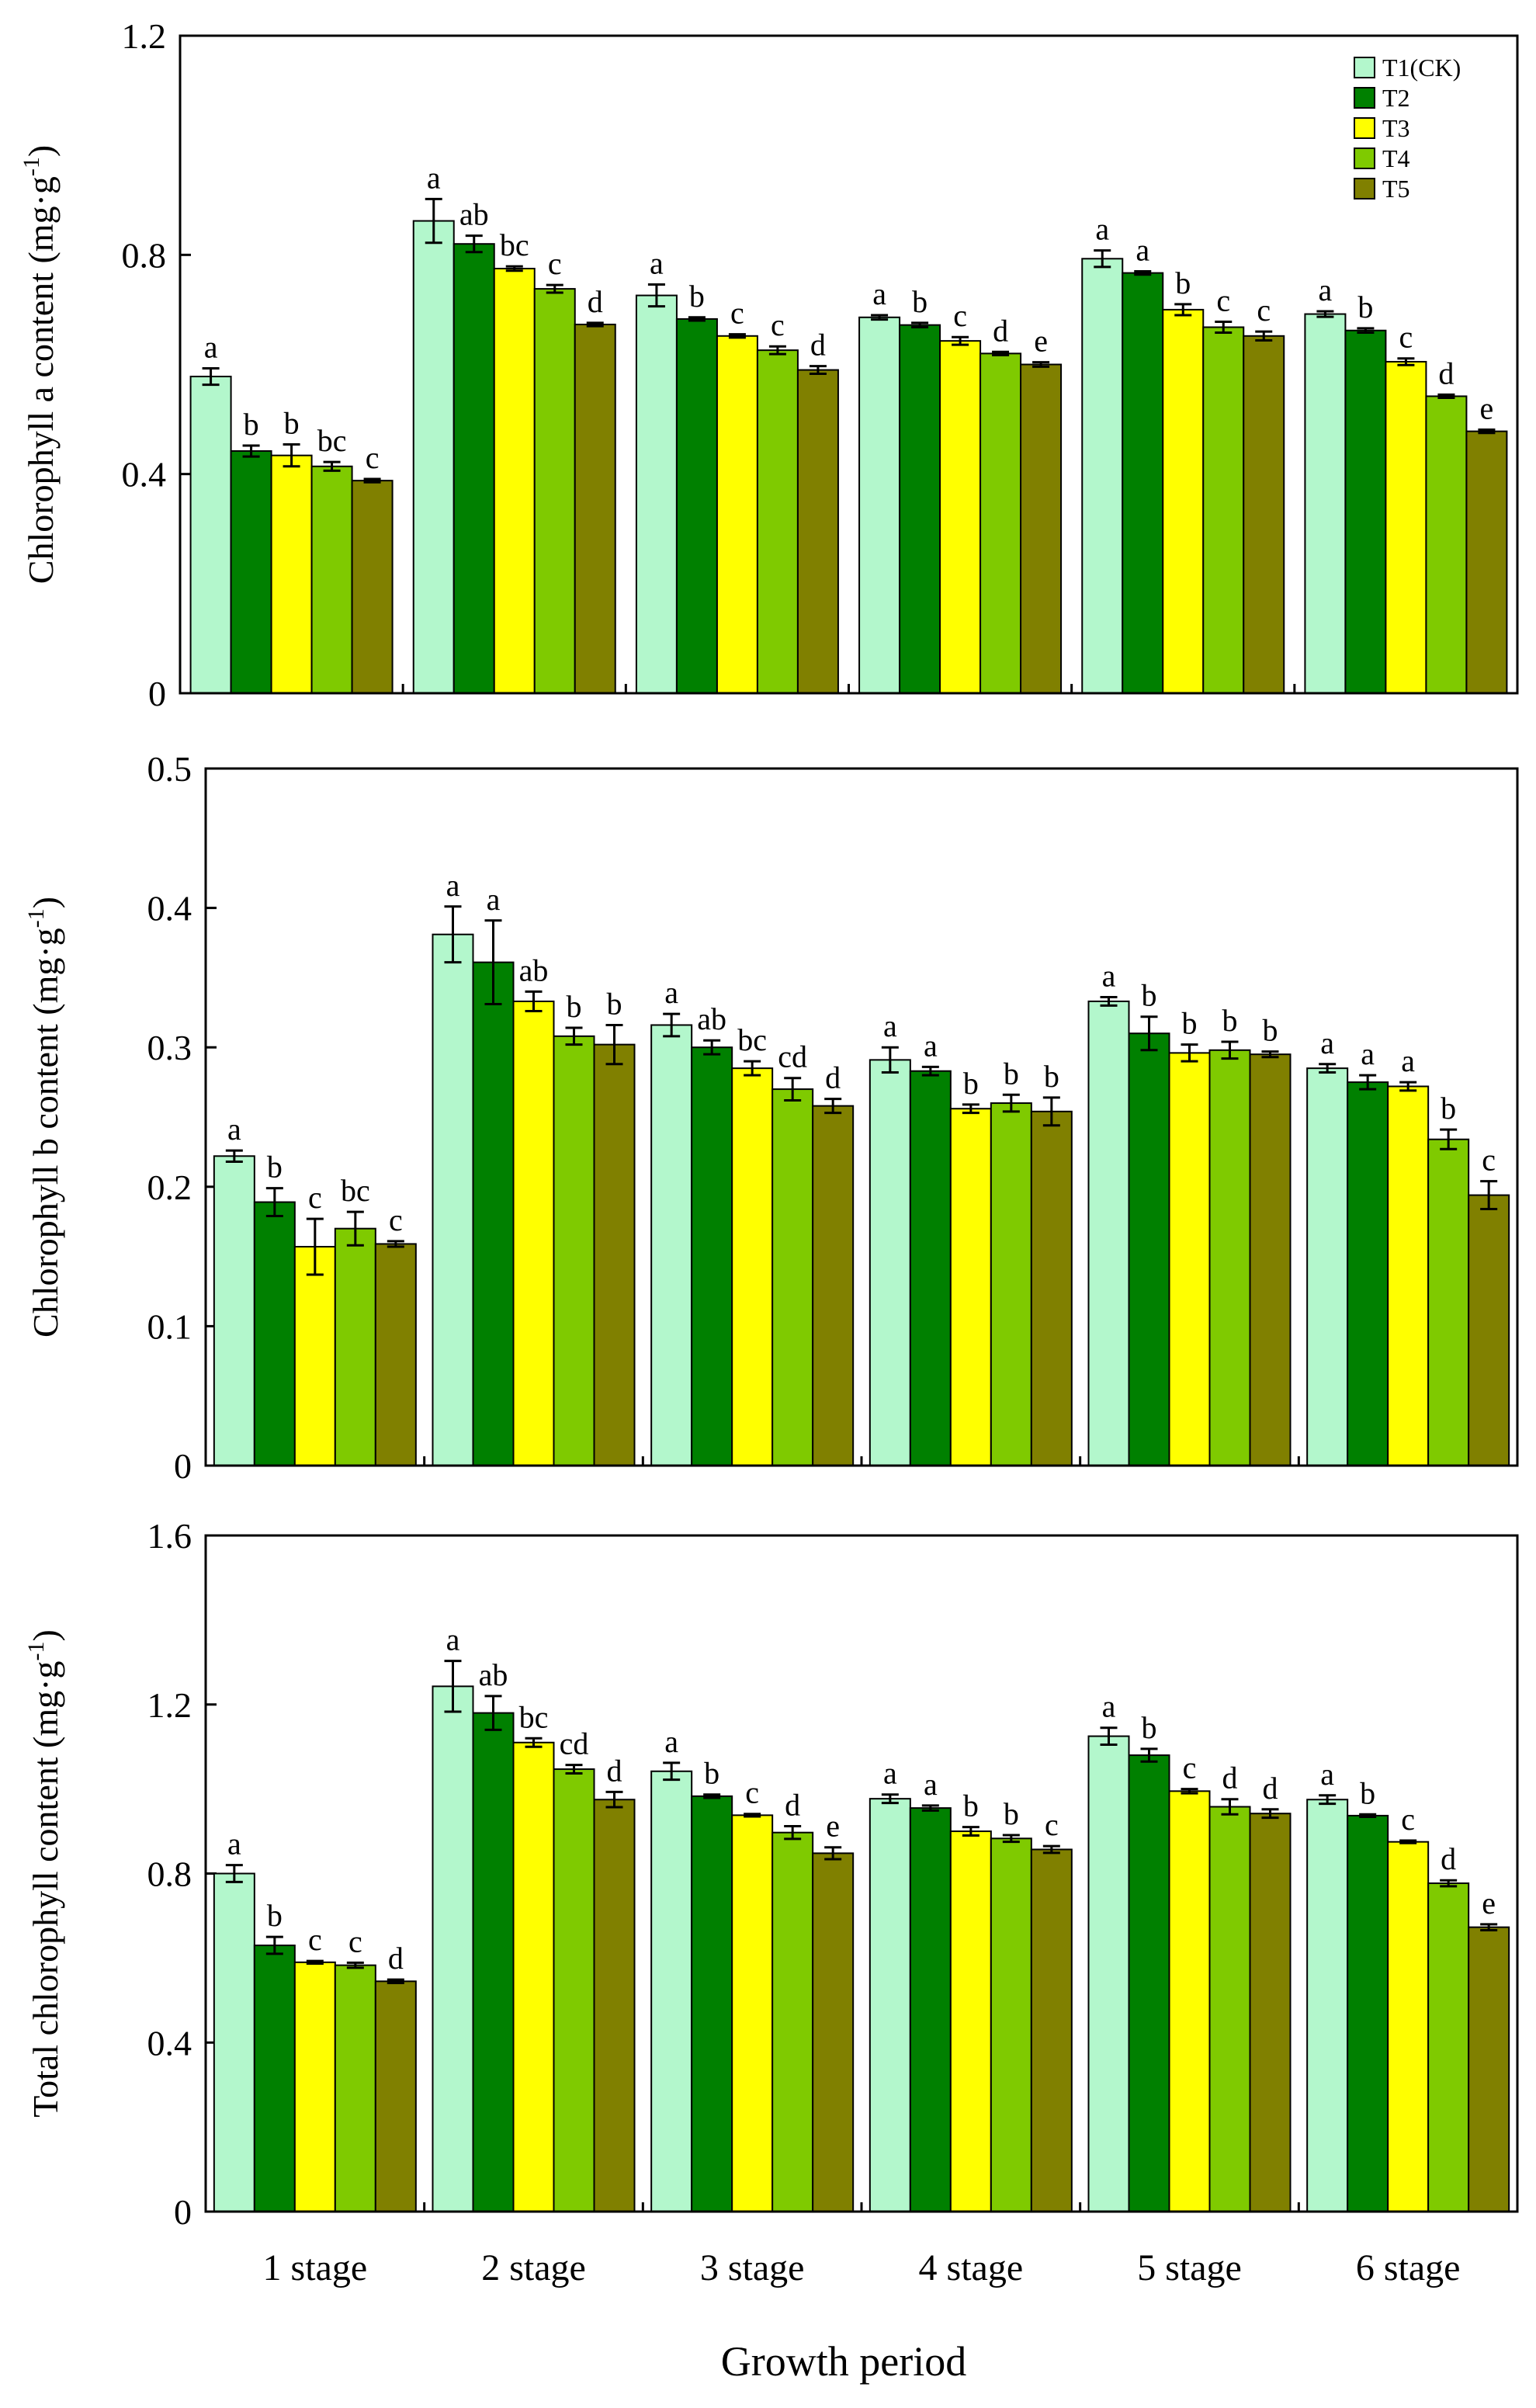 The image size is (1536, 2408). Describe the element at coordinates (1396, 128) in the screenshot. I see `legend-label: T3` at that location.